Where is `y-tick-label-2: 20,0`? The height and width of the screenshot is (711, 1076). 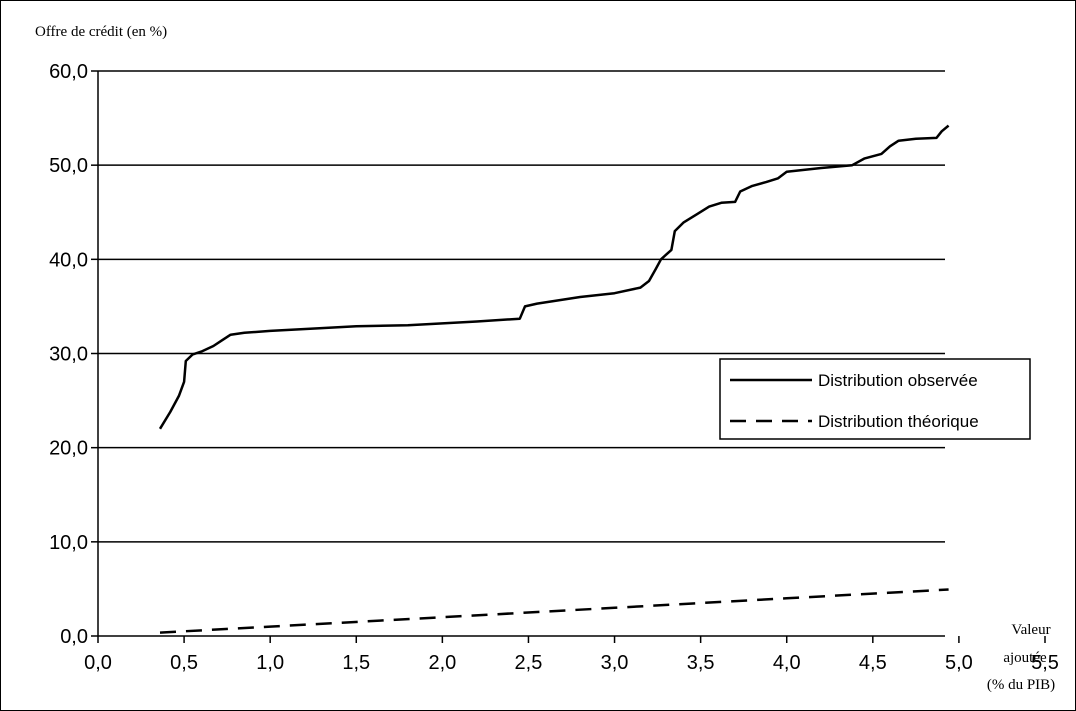
y-tick-label-2: 20,0 is located at coordinates (68, 449).